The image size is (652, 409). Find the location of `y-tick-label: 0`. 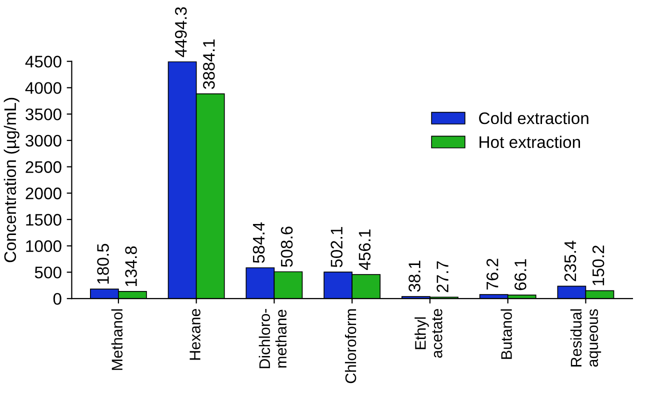

y-tick-label: 0 is located at coordinates (57, 298).